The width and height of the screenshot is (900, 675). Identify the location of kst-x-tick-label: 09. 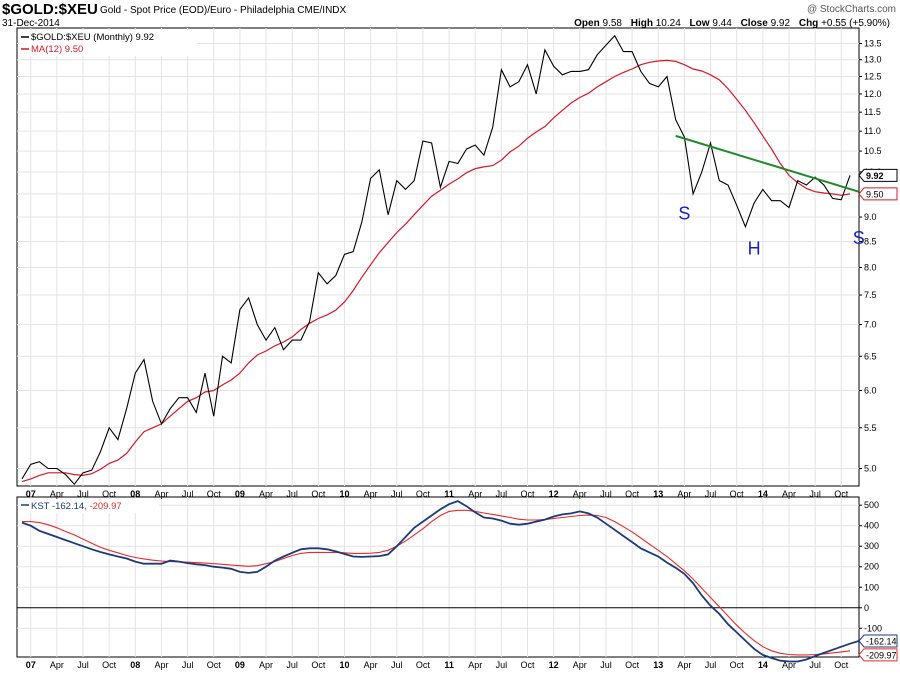
(240, 665).